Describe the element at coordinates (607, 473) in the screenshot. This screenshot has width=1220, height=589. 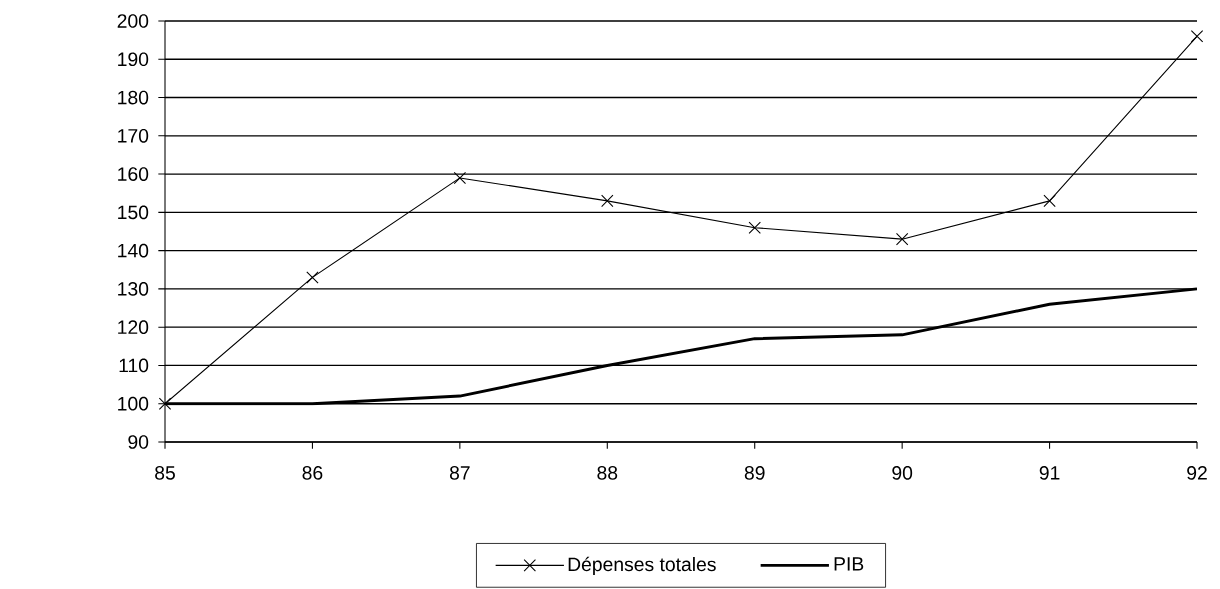
I see `x-tick-label: 88` at that location.